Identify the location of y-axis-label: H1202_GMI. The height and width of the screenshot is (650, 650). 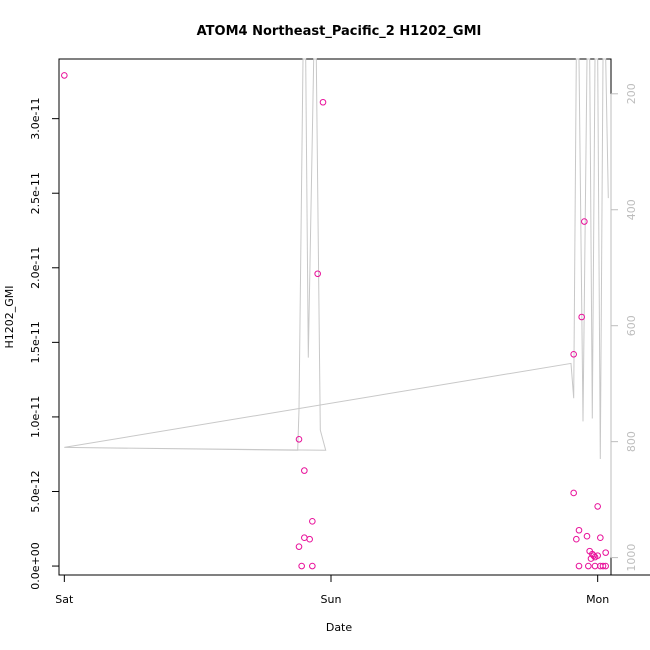
(9, 316).